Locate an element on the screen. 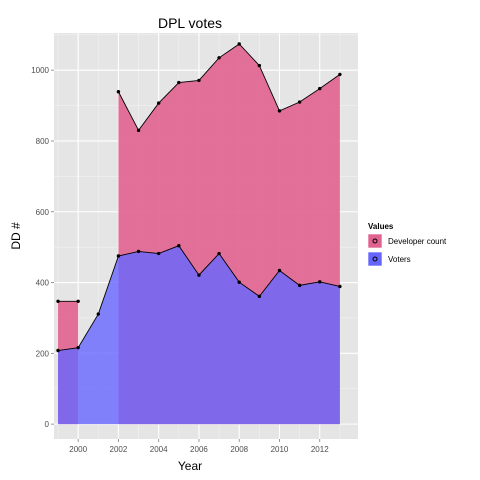 This screenshot has width=480, height=480. legend-key-developer-count is located at coordinates (375, 241).